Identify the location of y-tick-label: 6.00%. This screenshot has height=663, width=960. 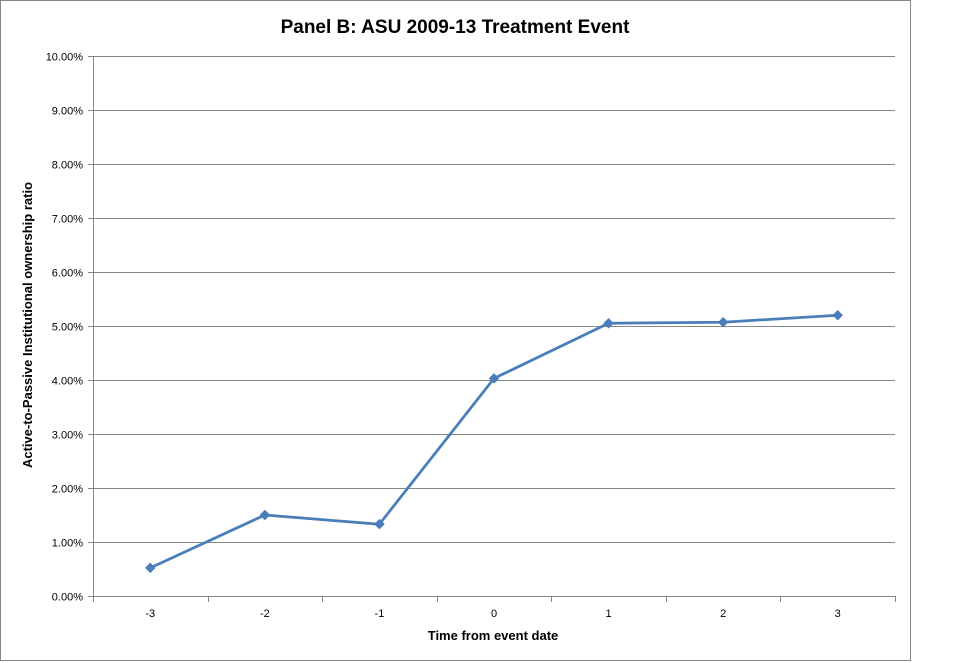
(67, 274).